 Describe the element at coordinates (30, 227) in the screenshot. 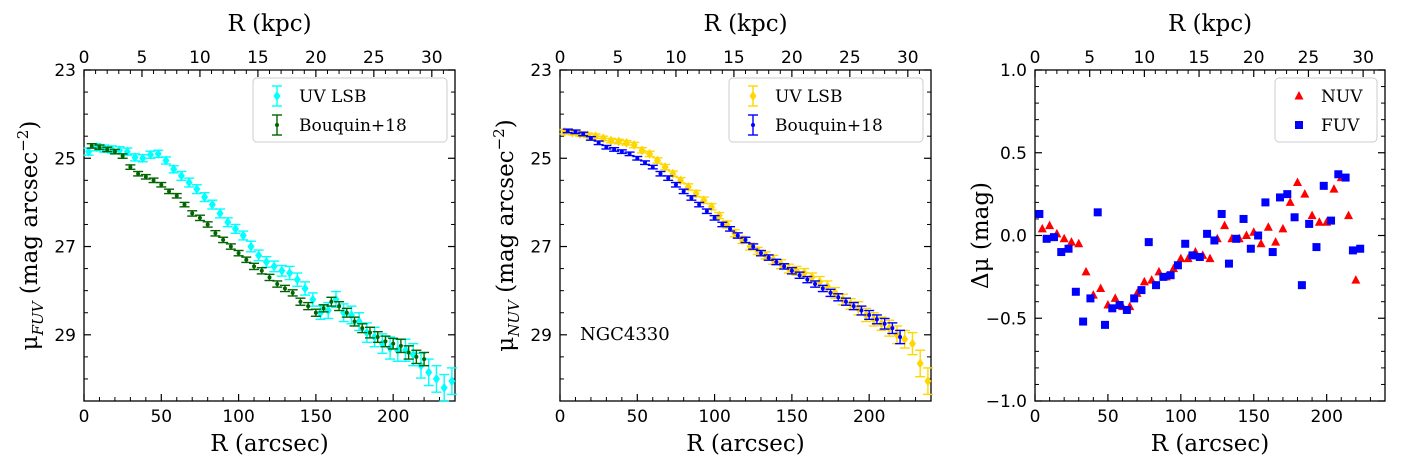

I see `y-label-unit: (mag arcsec` at that location.